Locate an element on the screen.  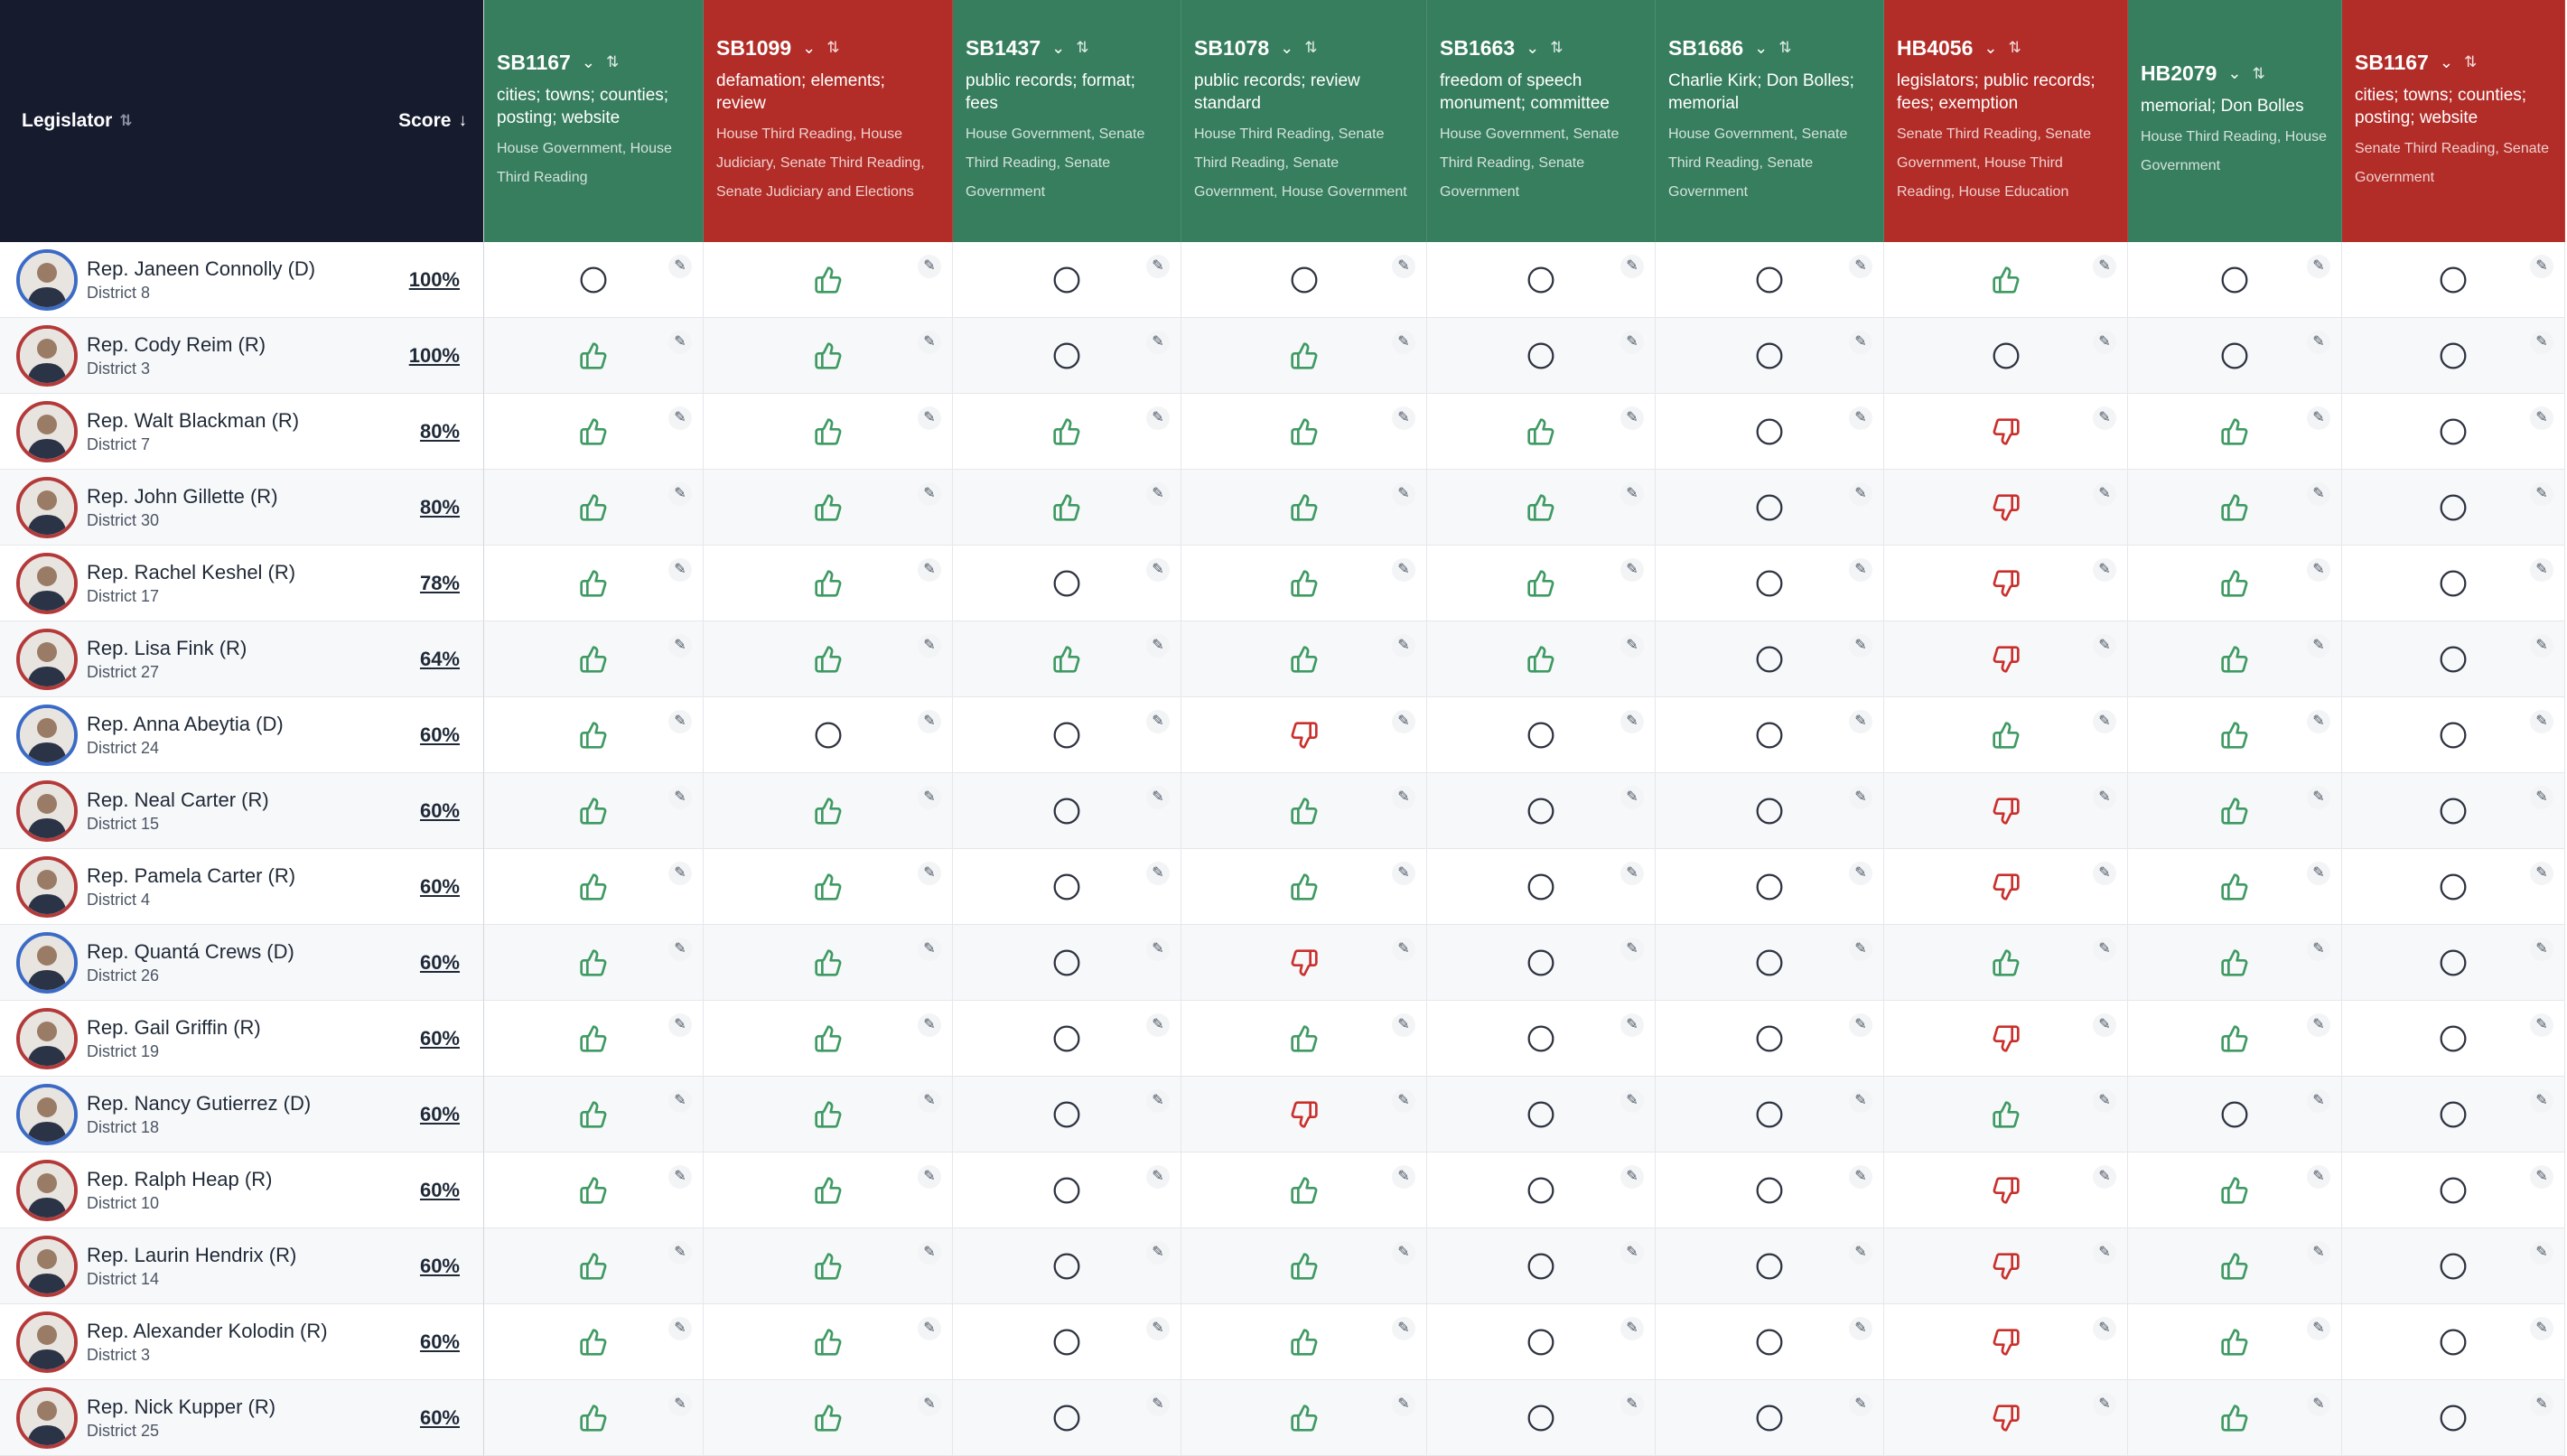
legislator-info: Rep. Nick Kupper (R) District 25 is located at coordinates (146, 1417).